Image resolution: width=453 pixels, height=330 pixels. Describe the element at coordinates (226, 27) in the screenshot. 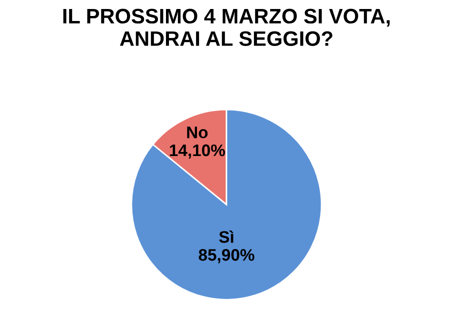

I see `chart-title: IL PROSSIMO 4 MARZO SI VOTA, ANDRAI AL SEGGIO?` at that location.